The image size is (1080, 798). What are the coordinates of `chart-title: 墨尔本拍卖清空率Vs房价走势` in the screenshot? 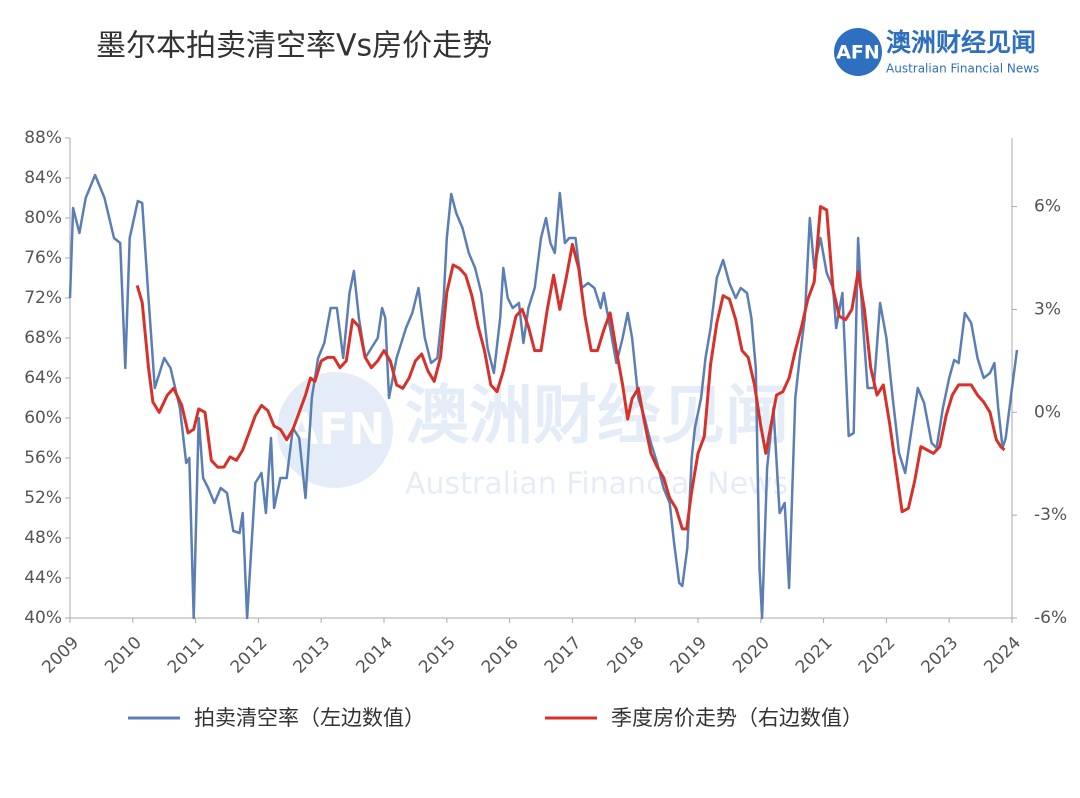 It's located at (294, 46).